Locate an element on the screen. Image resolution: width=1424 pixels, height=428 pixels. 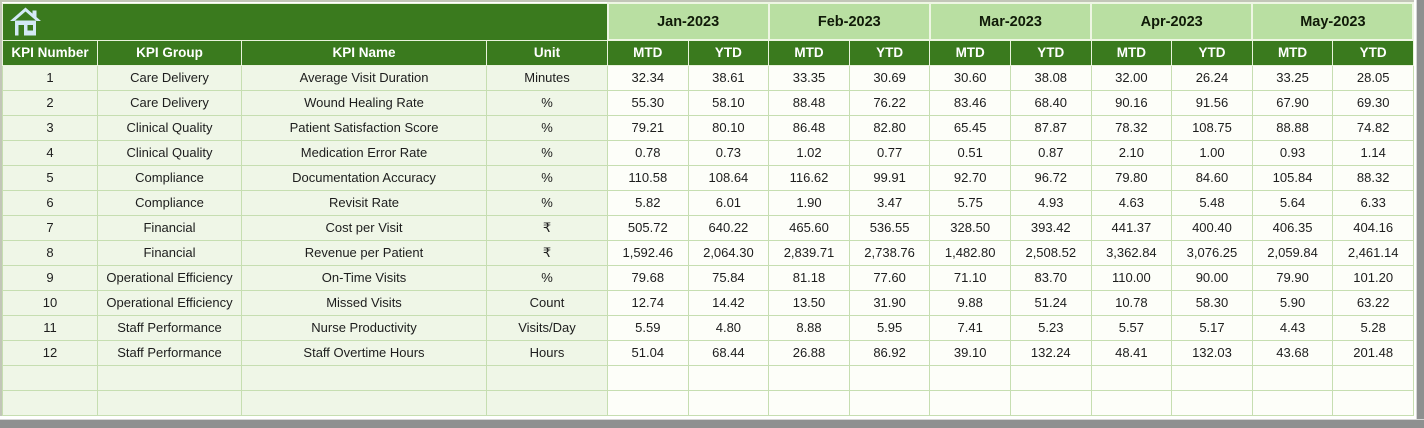
kpi-value-cell: 1.02 is located at coordinates (809, 152).